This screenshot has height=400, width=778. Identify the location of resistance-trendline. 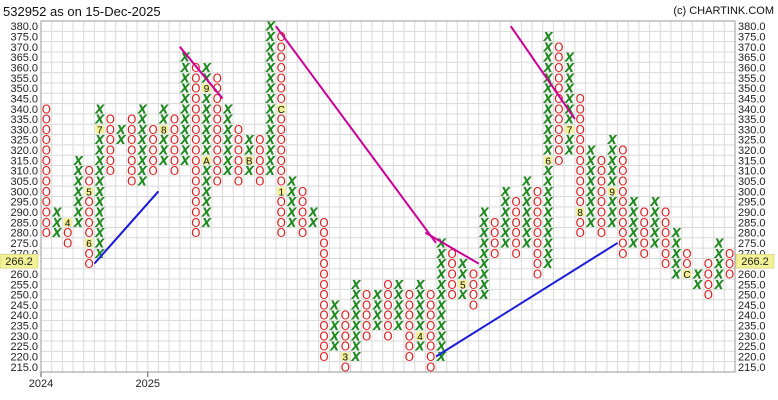
(452, 248).